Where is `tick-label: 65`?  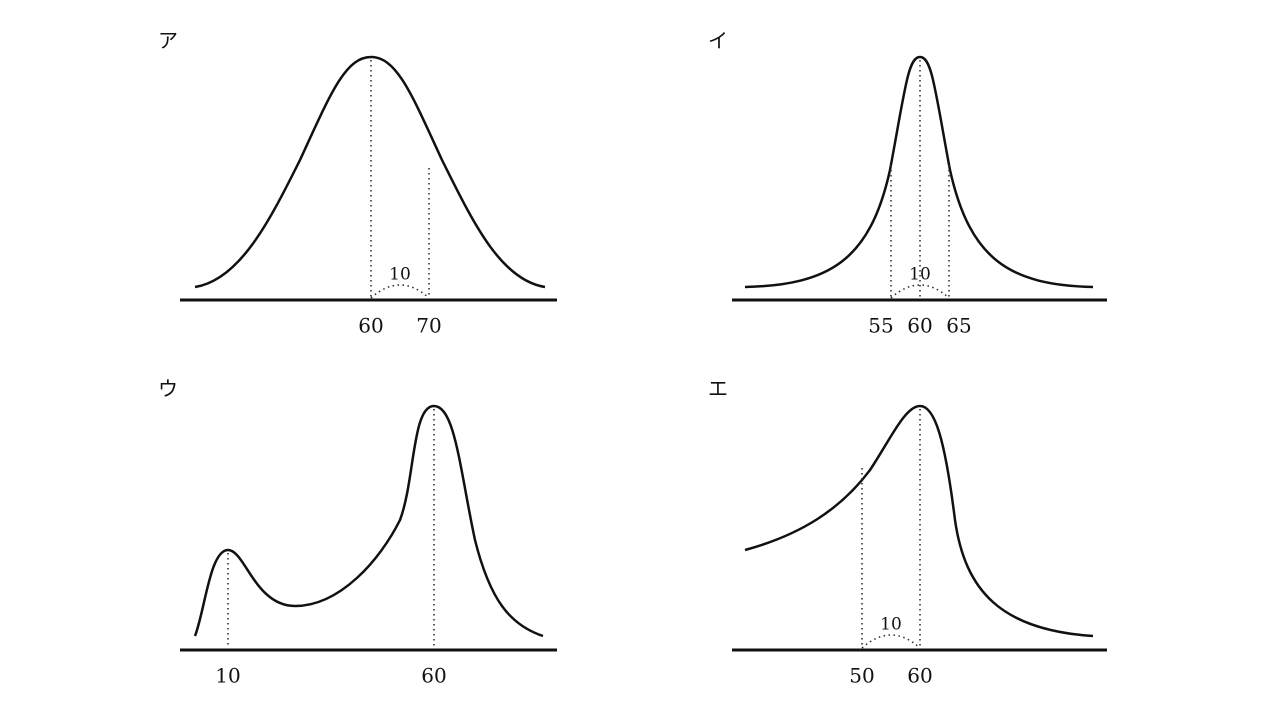
tick-label: 65 is located at coordinates (958, 326).